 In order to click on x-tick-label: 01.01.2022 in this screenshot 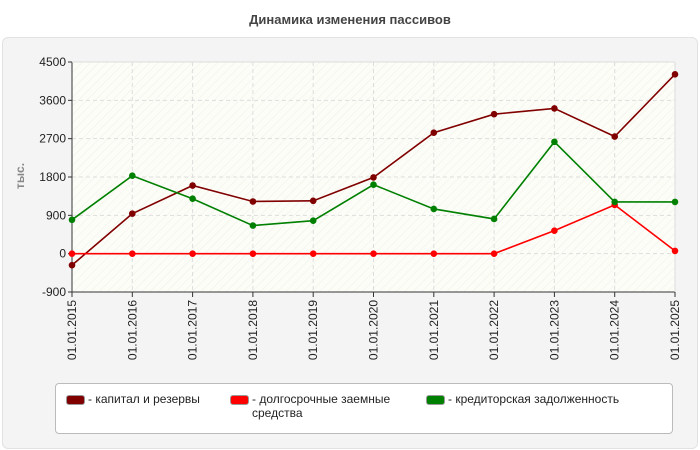, I will do `click(494, 330)`.